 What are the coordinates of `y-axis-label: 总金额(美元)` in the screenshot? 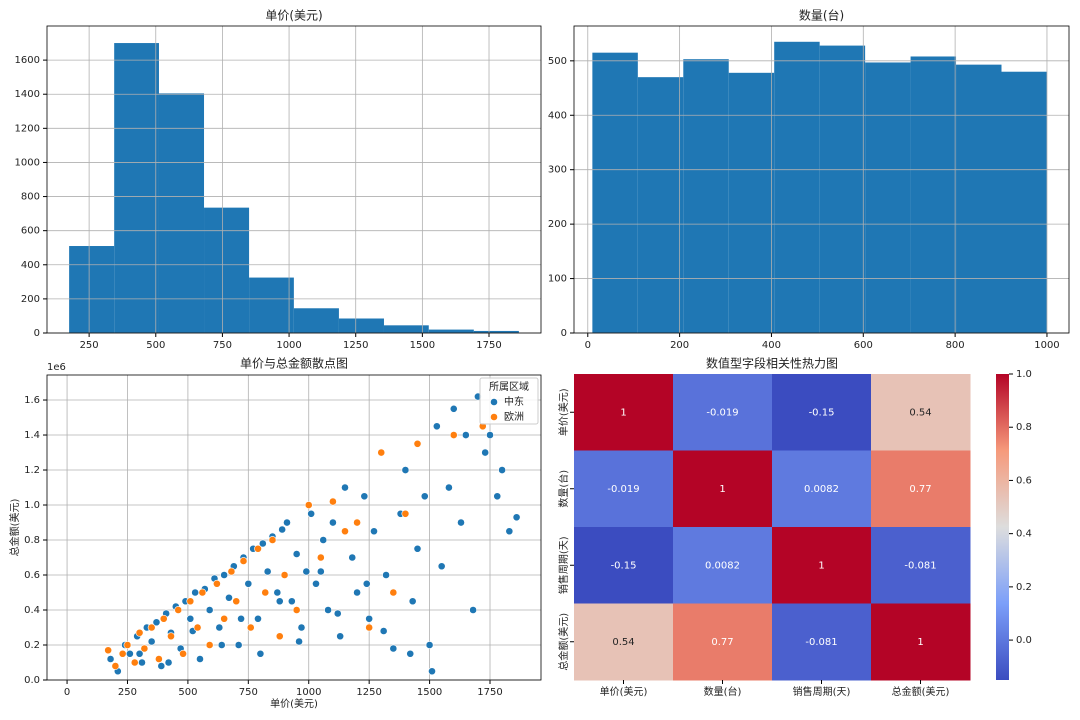 It's located at (14, 528).